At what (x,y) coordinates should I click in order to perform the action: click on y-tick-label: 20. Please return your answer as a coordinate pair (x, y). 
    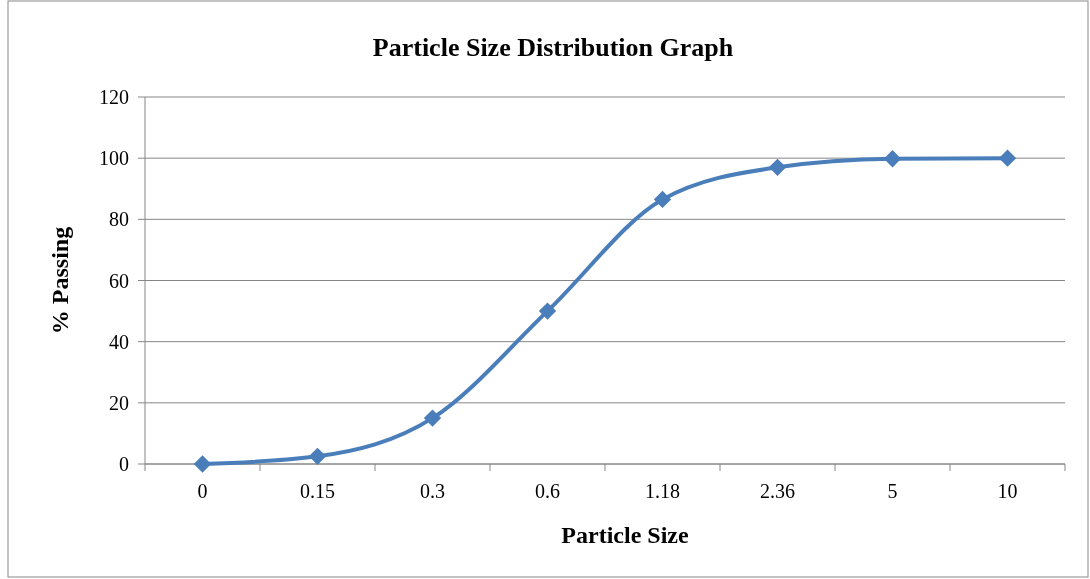
    Looking at the image, I should click on (119, 402).